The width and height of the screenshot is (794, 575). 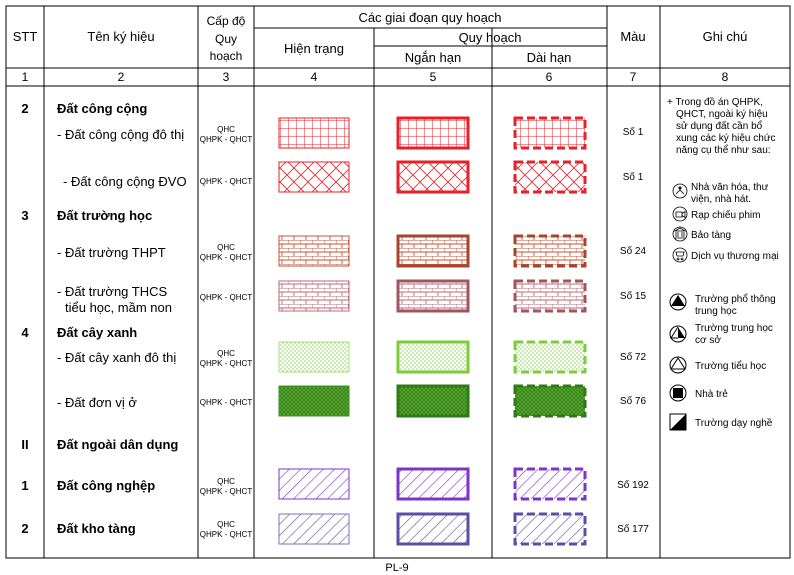 I want to click on note-text: Trường phổ thông, so click(x=735, y=299).